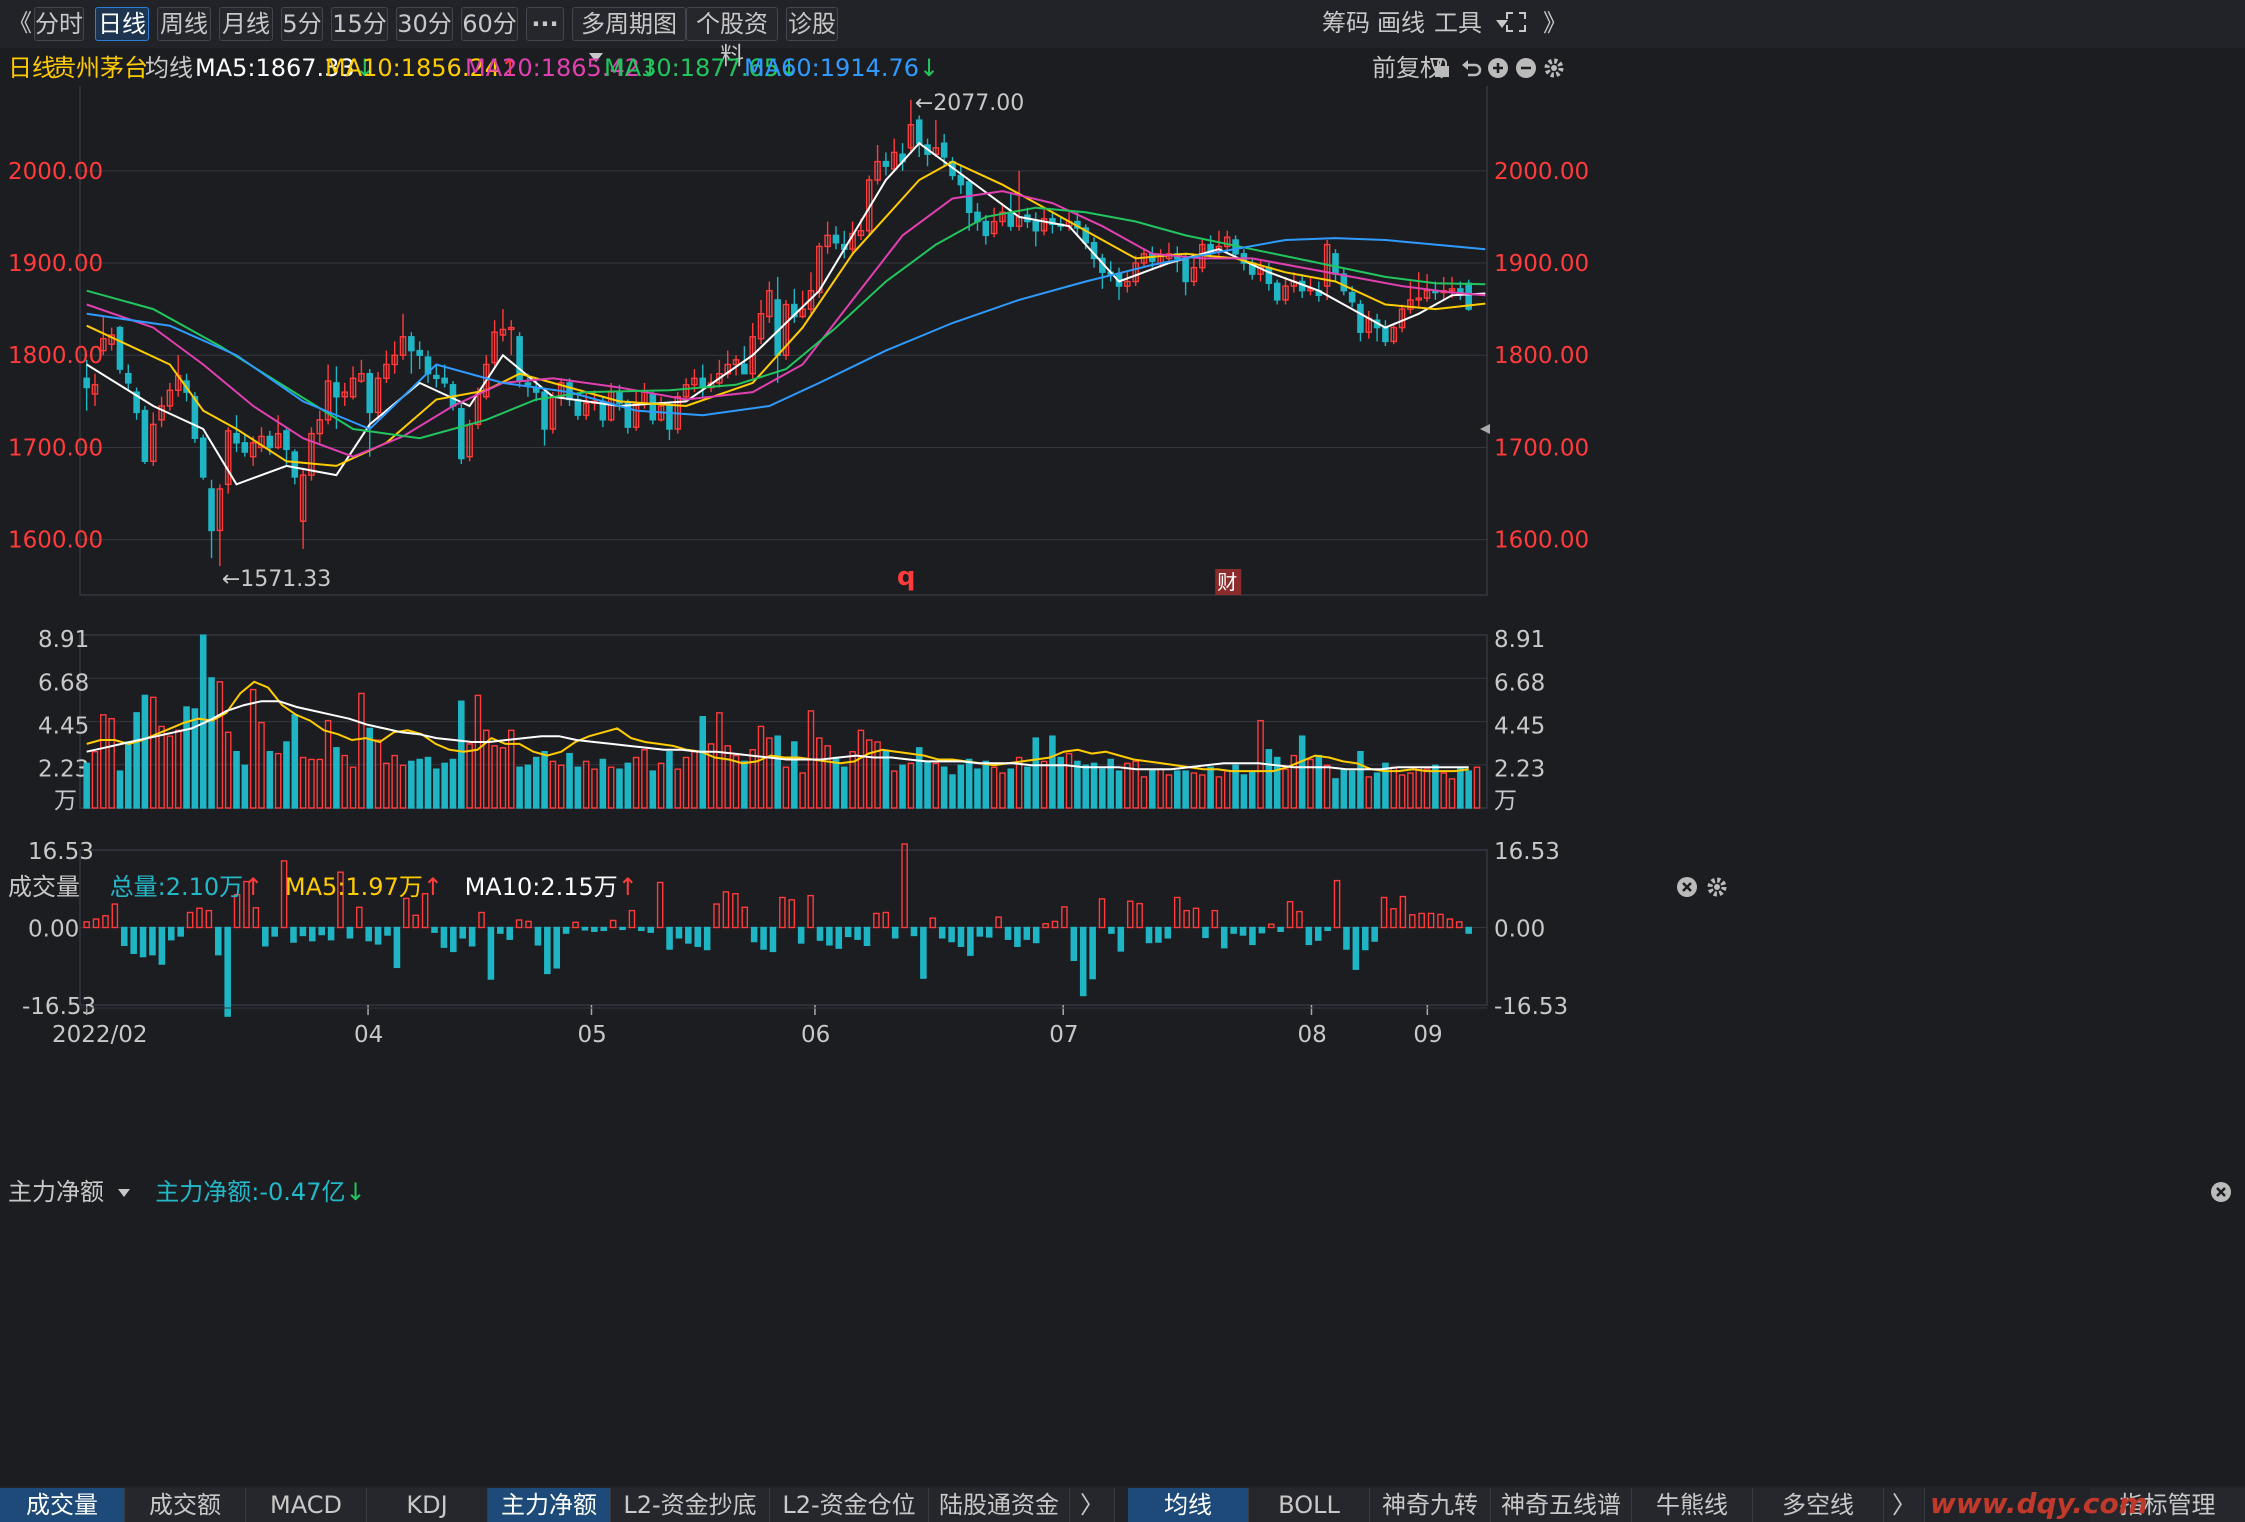 The height and width of the screenshot is (1522, 2245). What do you see at coordinates (1228, 582) in the screenshot?
I see `finance-marker-bg` at bounding box center [1228, 582].